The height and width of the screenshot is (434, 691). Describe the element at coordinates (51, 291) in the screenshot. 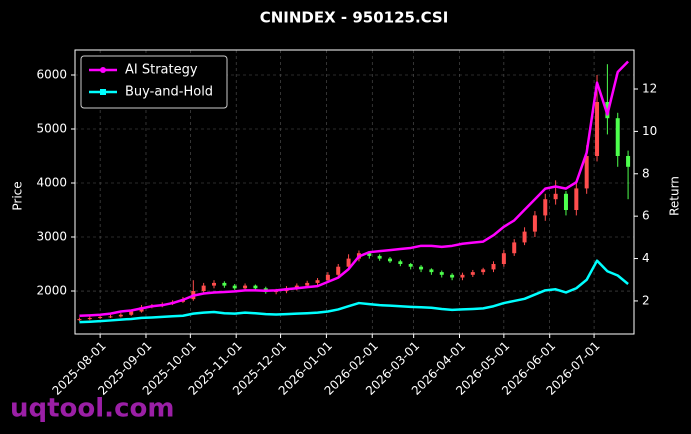

I see `y-tick-label: 2000` at that location.